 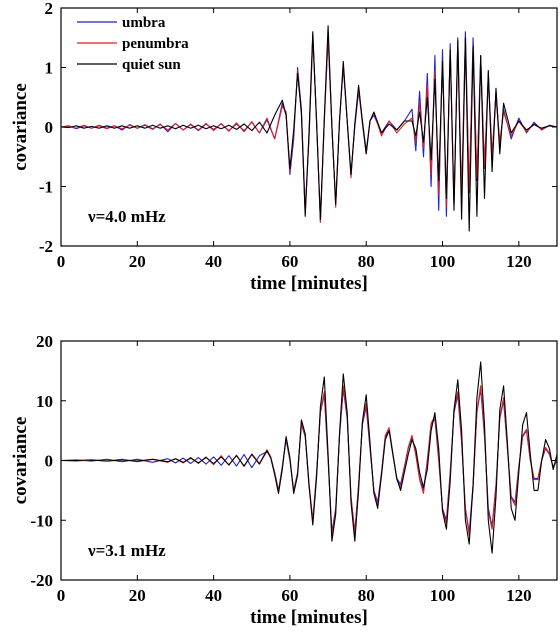 I want to click on y-tick-label: 10, so click(x=44, y=401).